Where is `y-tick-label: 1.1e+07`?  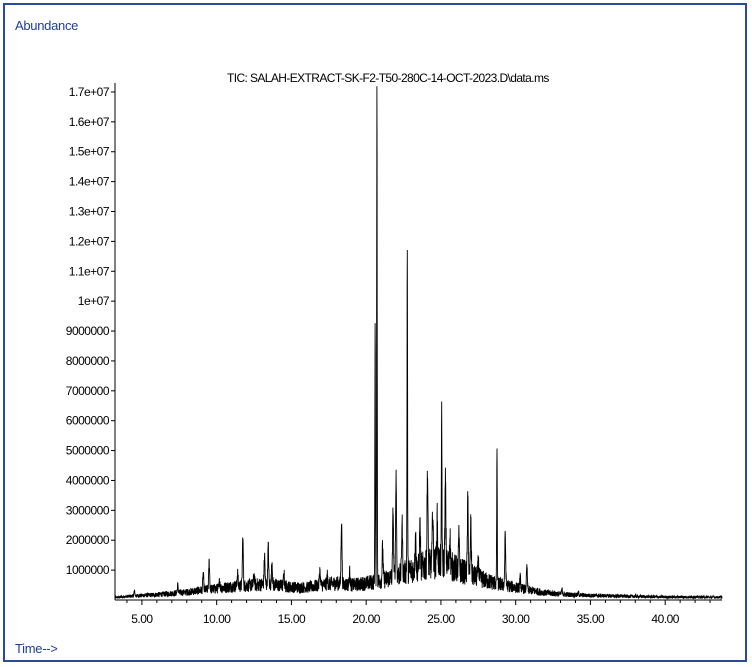
y-tick-label: 1.1e+07 is located at coordinates (89, 271).